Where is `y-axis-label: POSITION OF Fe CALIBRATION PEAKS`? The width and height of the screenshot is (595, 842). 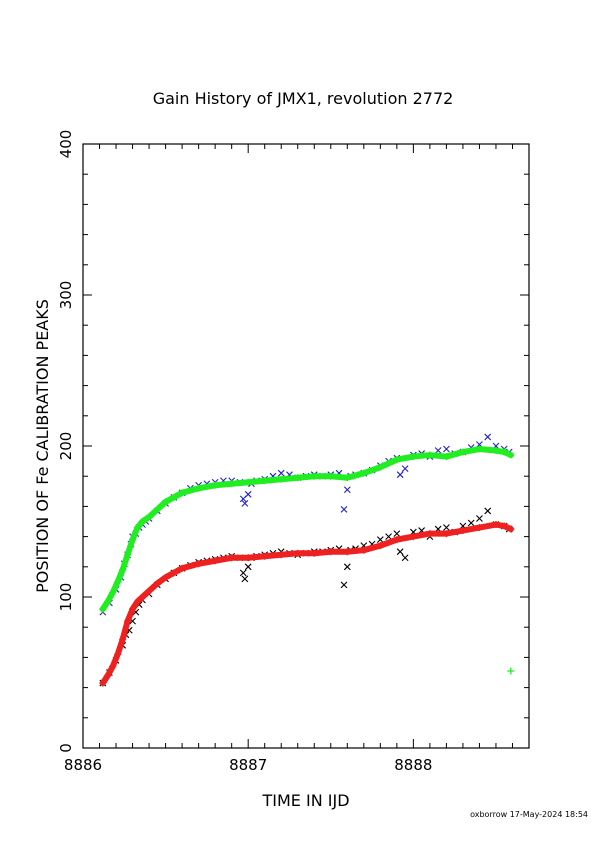 y-axis-label: POSITION OF Fe CALIBRATION PEAKS is located at coordinates (42, 446).